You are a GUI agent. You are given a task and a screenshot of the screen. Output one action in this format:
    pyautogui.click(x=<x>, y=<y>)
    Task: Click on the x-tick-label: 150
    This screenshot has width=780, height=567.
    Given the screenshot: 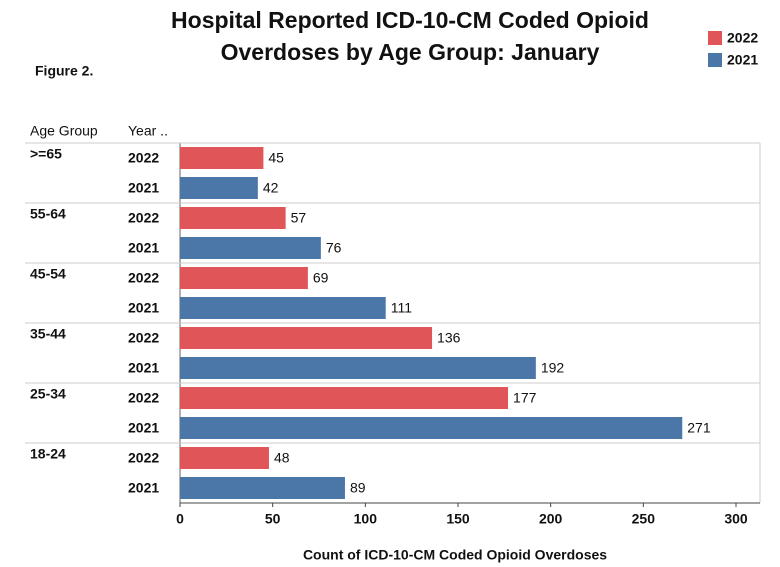 What is the action you would take?
    pyautogui.click(x=458, y=519)
    